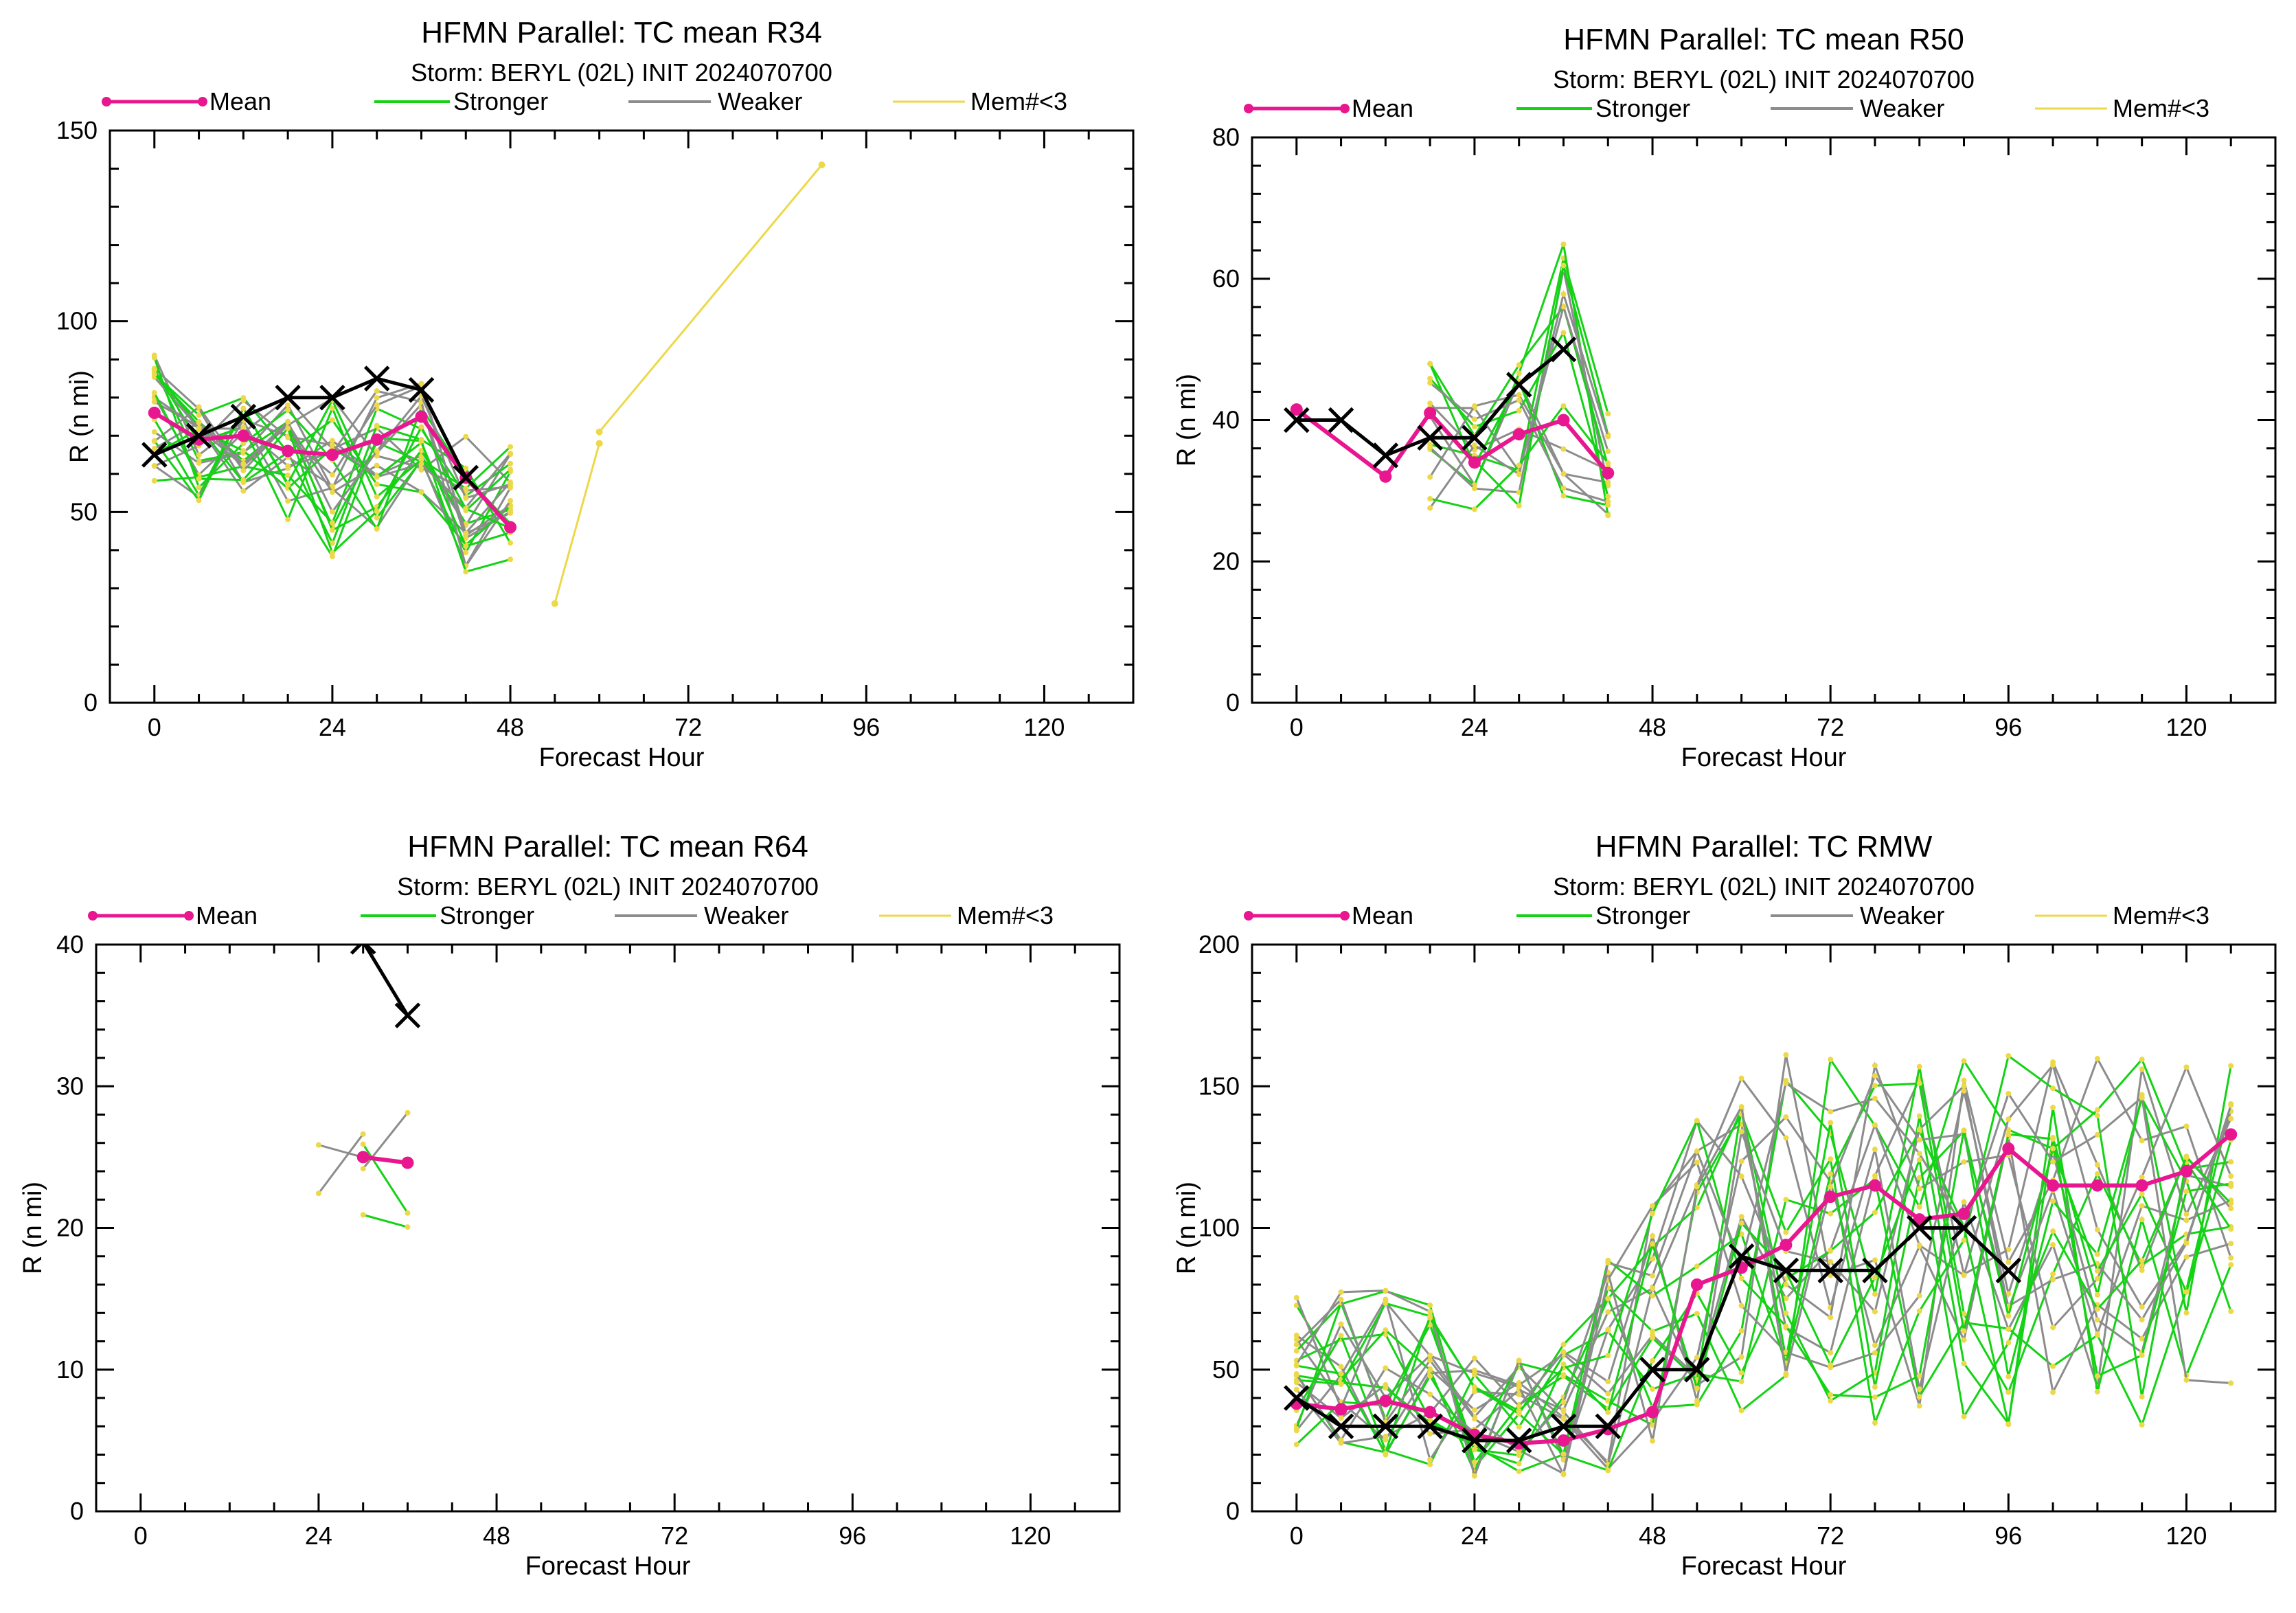 This screenshot has height=1613, width=2296. I want to click on chart-title: HFMN Parallel: TC RMW, so click(1764, 847).